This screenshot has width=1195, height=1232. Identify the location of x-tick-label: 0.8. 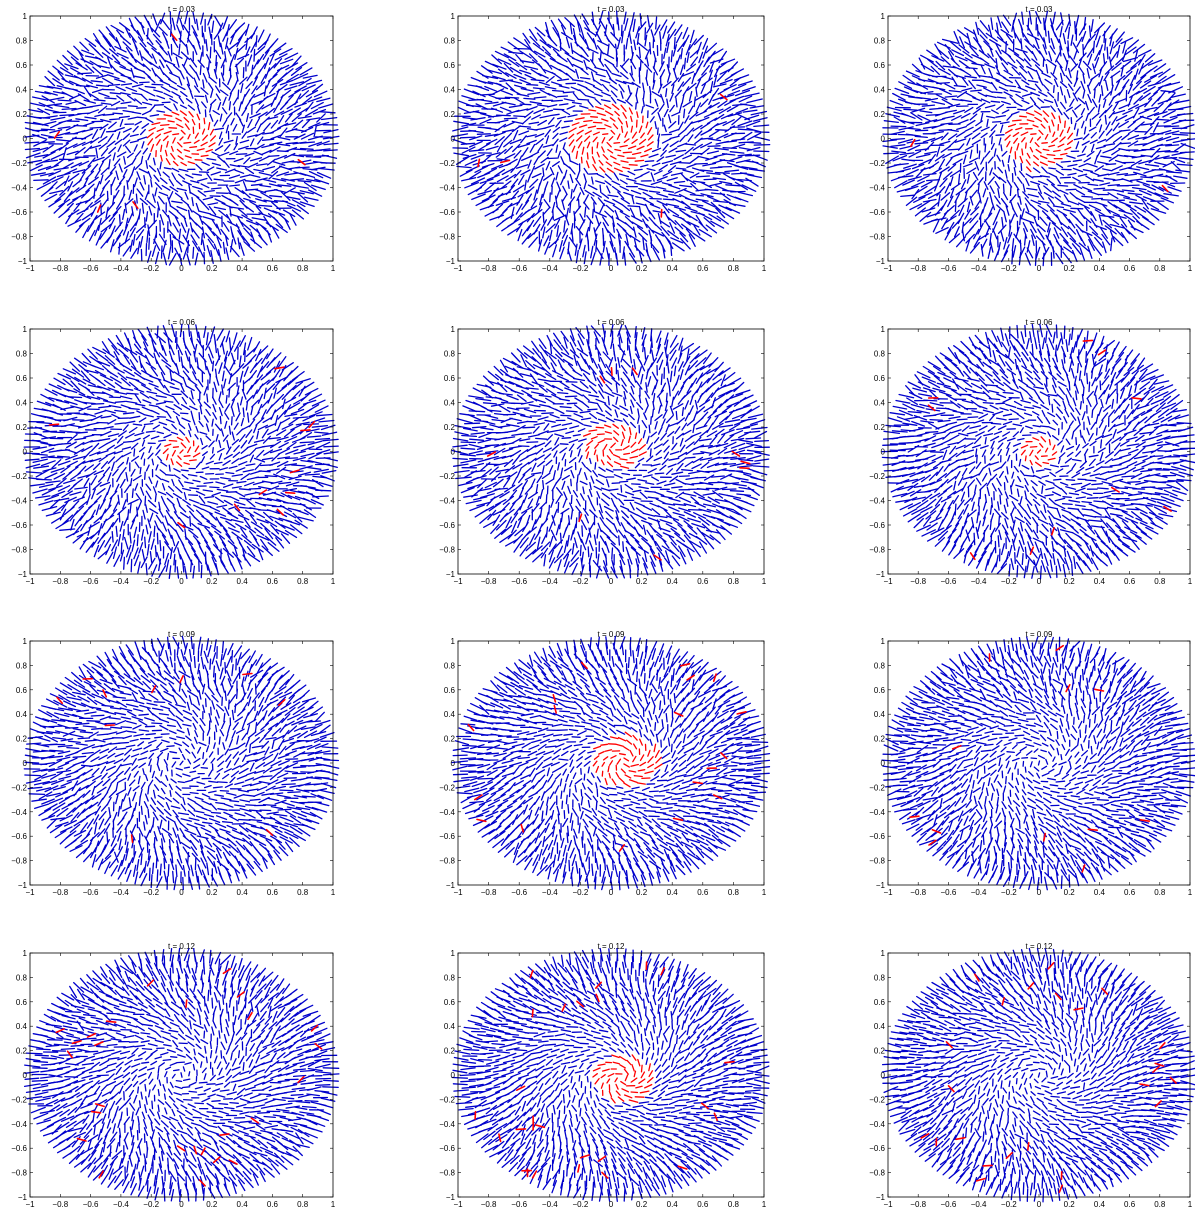
(1160, 268).